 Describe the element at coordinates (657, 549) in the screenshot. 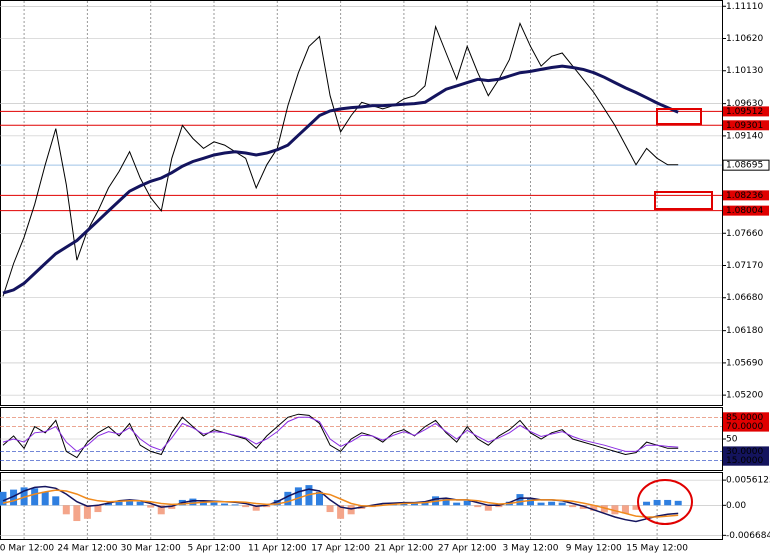

I see `x-tick-label: 15 May 12:00` at that location.